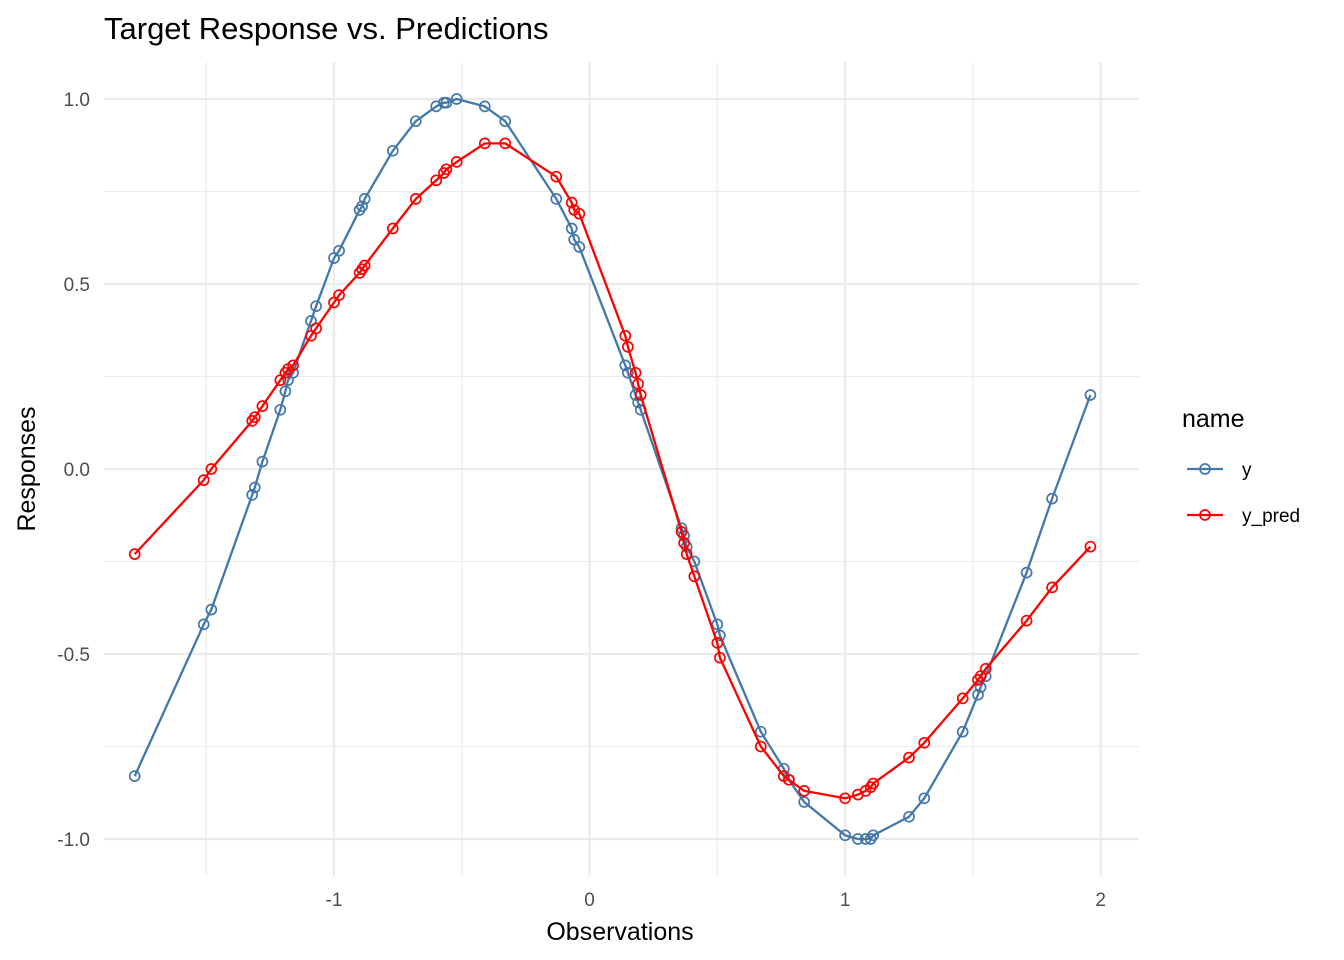 Image resolution: width=1344 pixels, height=960 pixels. Describe the element at coordinates (1213, 419) in the screenshot. I see `legend-title: name` at that location.